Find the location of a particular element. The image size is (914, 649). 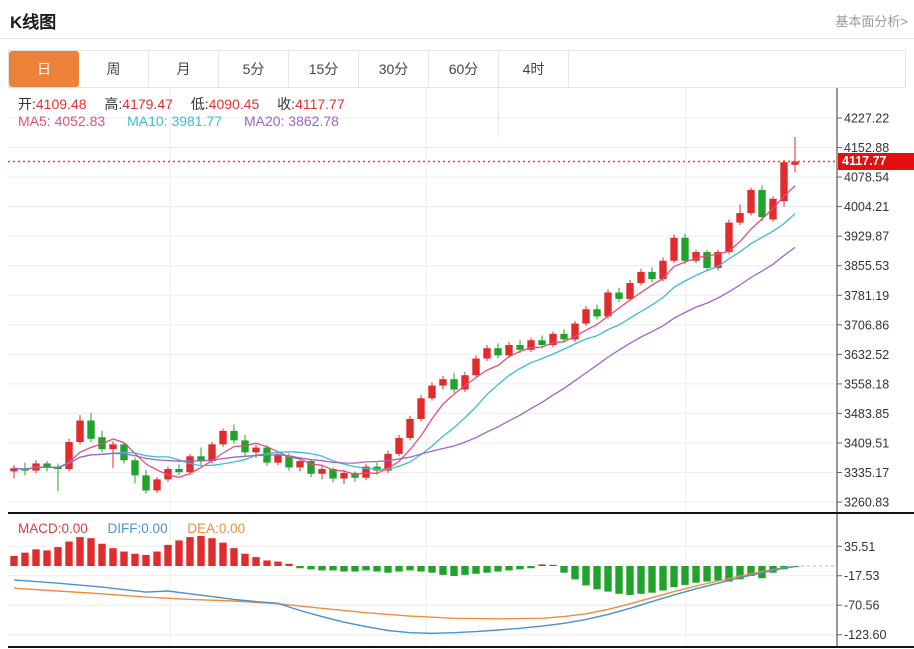

high-label: 高: is located at coordinates (113, 104).